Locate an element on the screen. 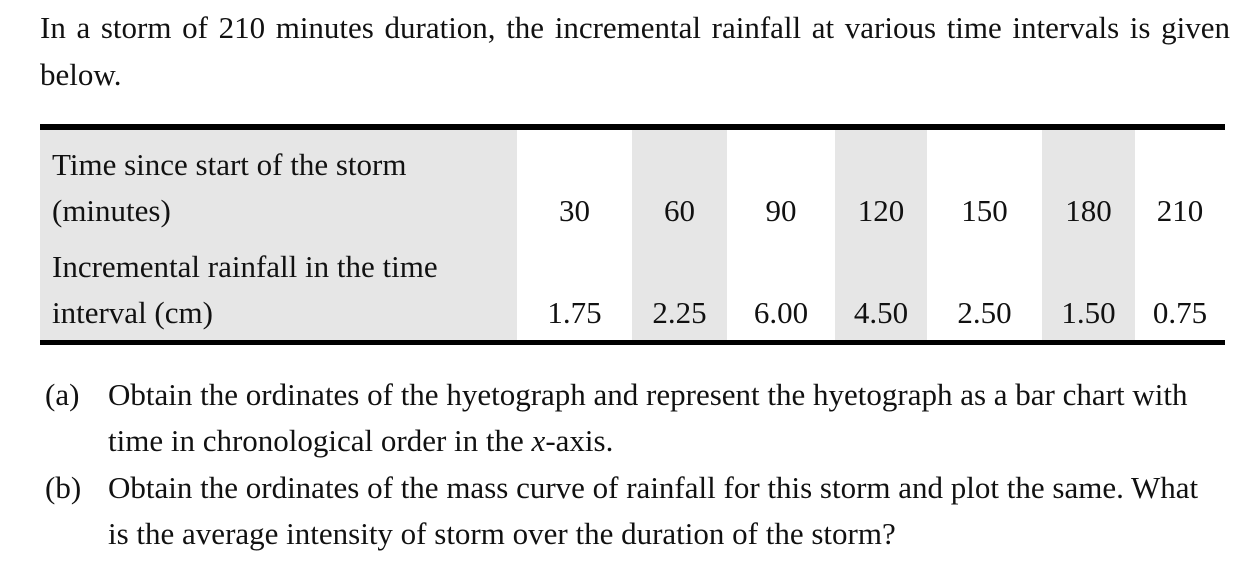 This screenshot has width=1242, height=569. table-cell: 120 is located at coordinates (881, 182).